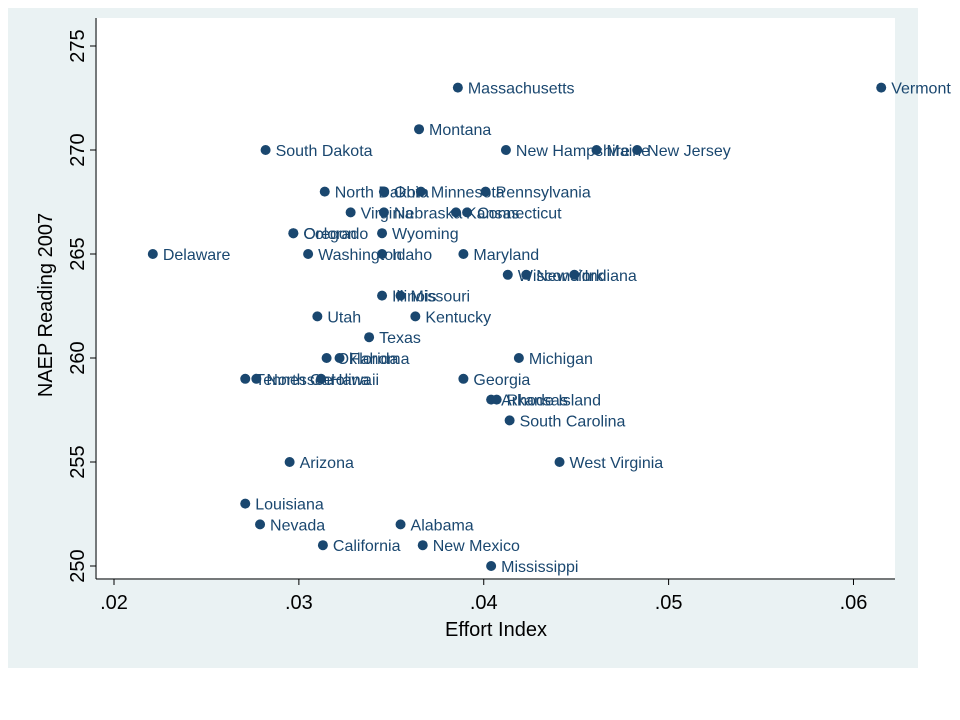  I want to click on x-tick-label: .06, so click(854, 603).